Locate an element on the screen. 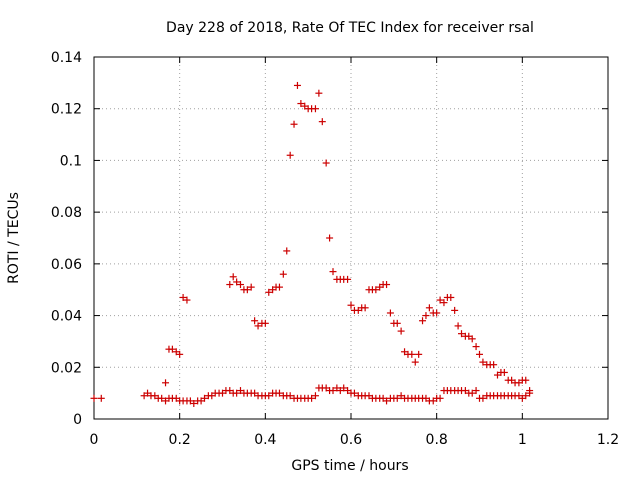 The image size is (640, 480). y-tick-label: 0.12 is located at coordinates (66, 110).